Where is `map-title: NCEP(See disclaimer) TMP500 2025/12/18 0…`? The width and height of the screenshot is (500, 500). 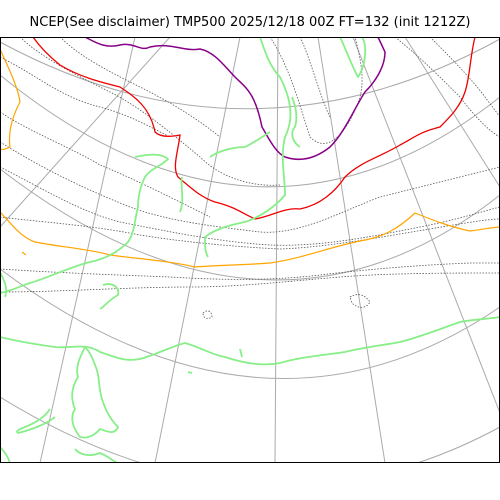 map-title: NCEP(See disclaimer) TMP500 2025/12/18 0… is located at coordinates (250, 22).